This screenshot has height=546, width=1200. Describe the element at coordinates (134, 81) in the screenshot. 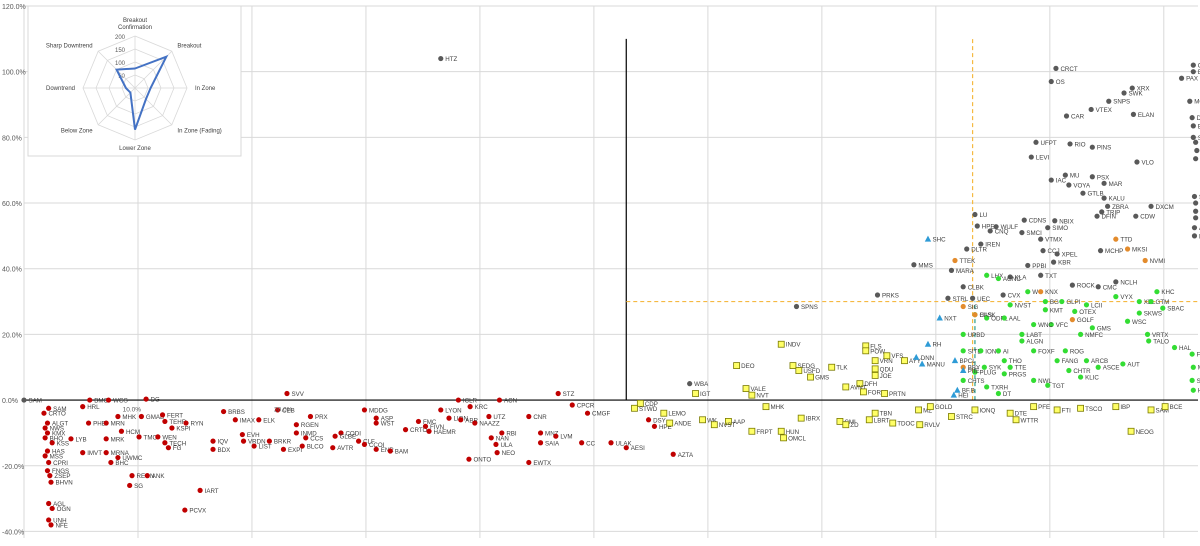

I see `radar-frame` at that location.